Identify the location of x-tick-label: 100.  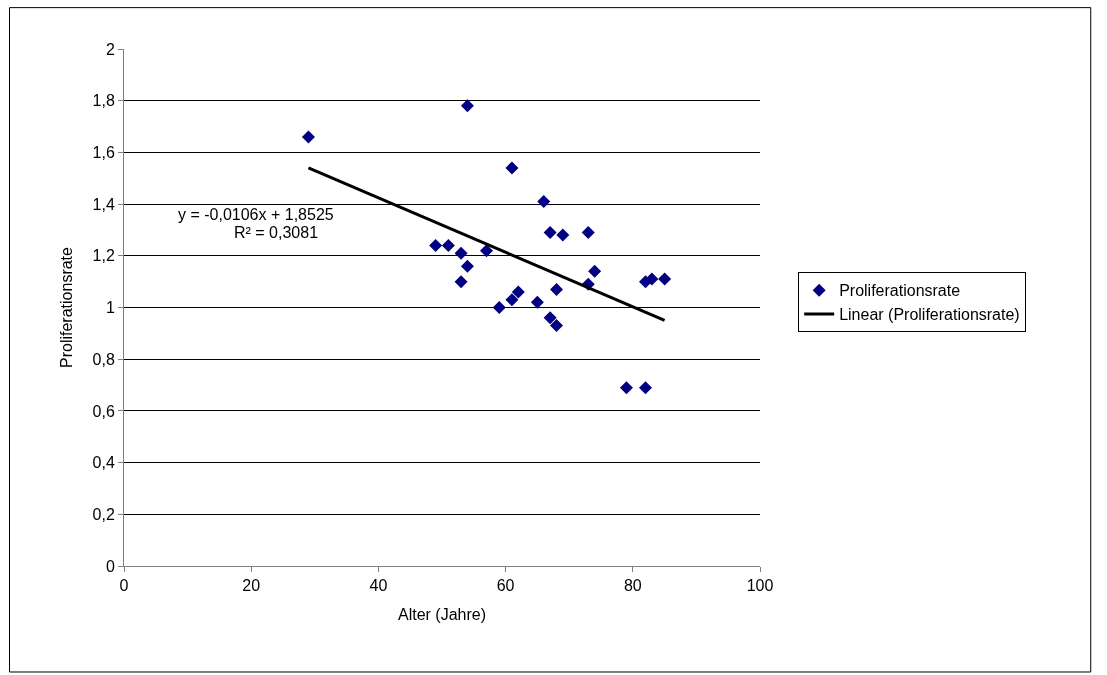
(760, 586).